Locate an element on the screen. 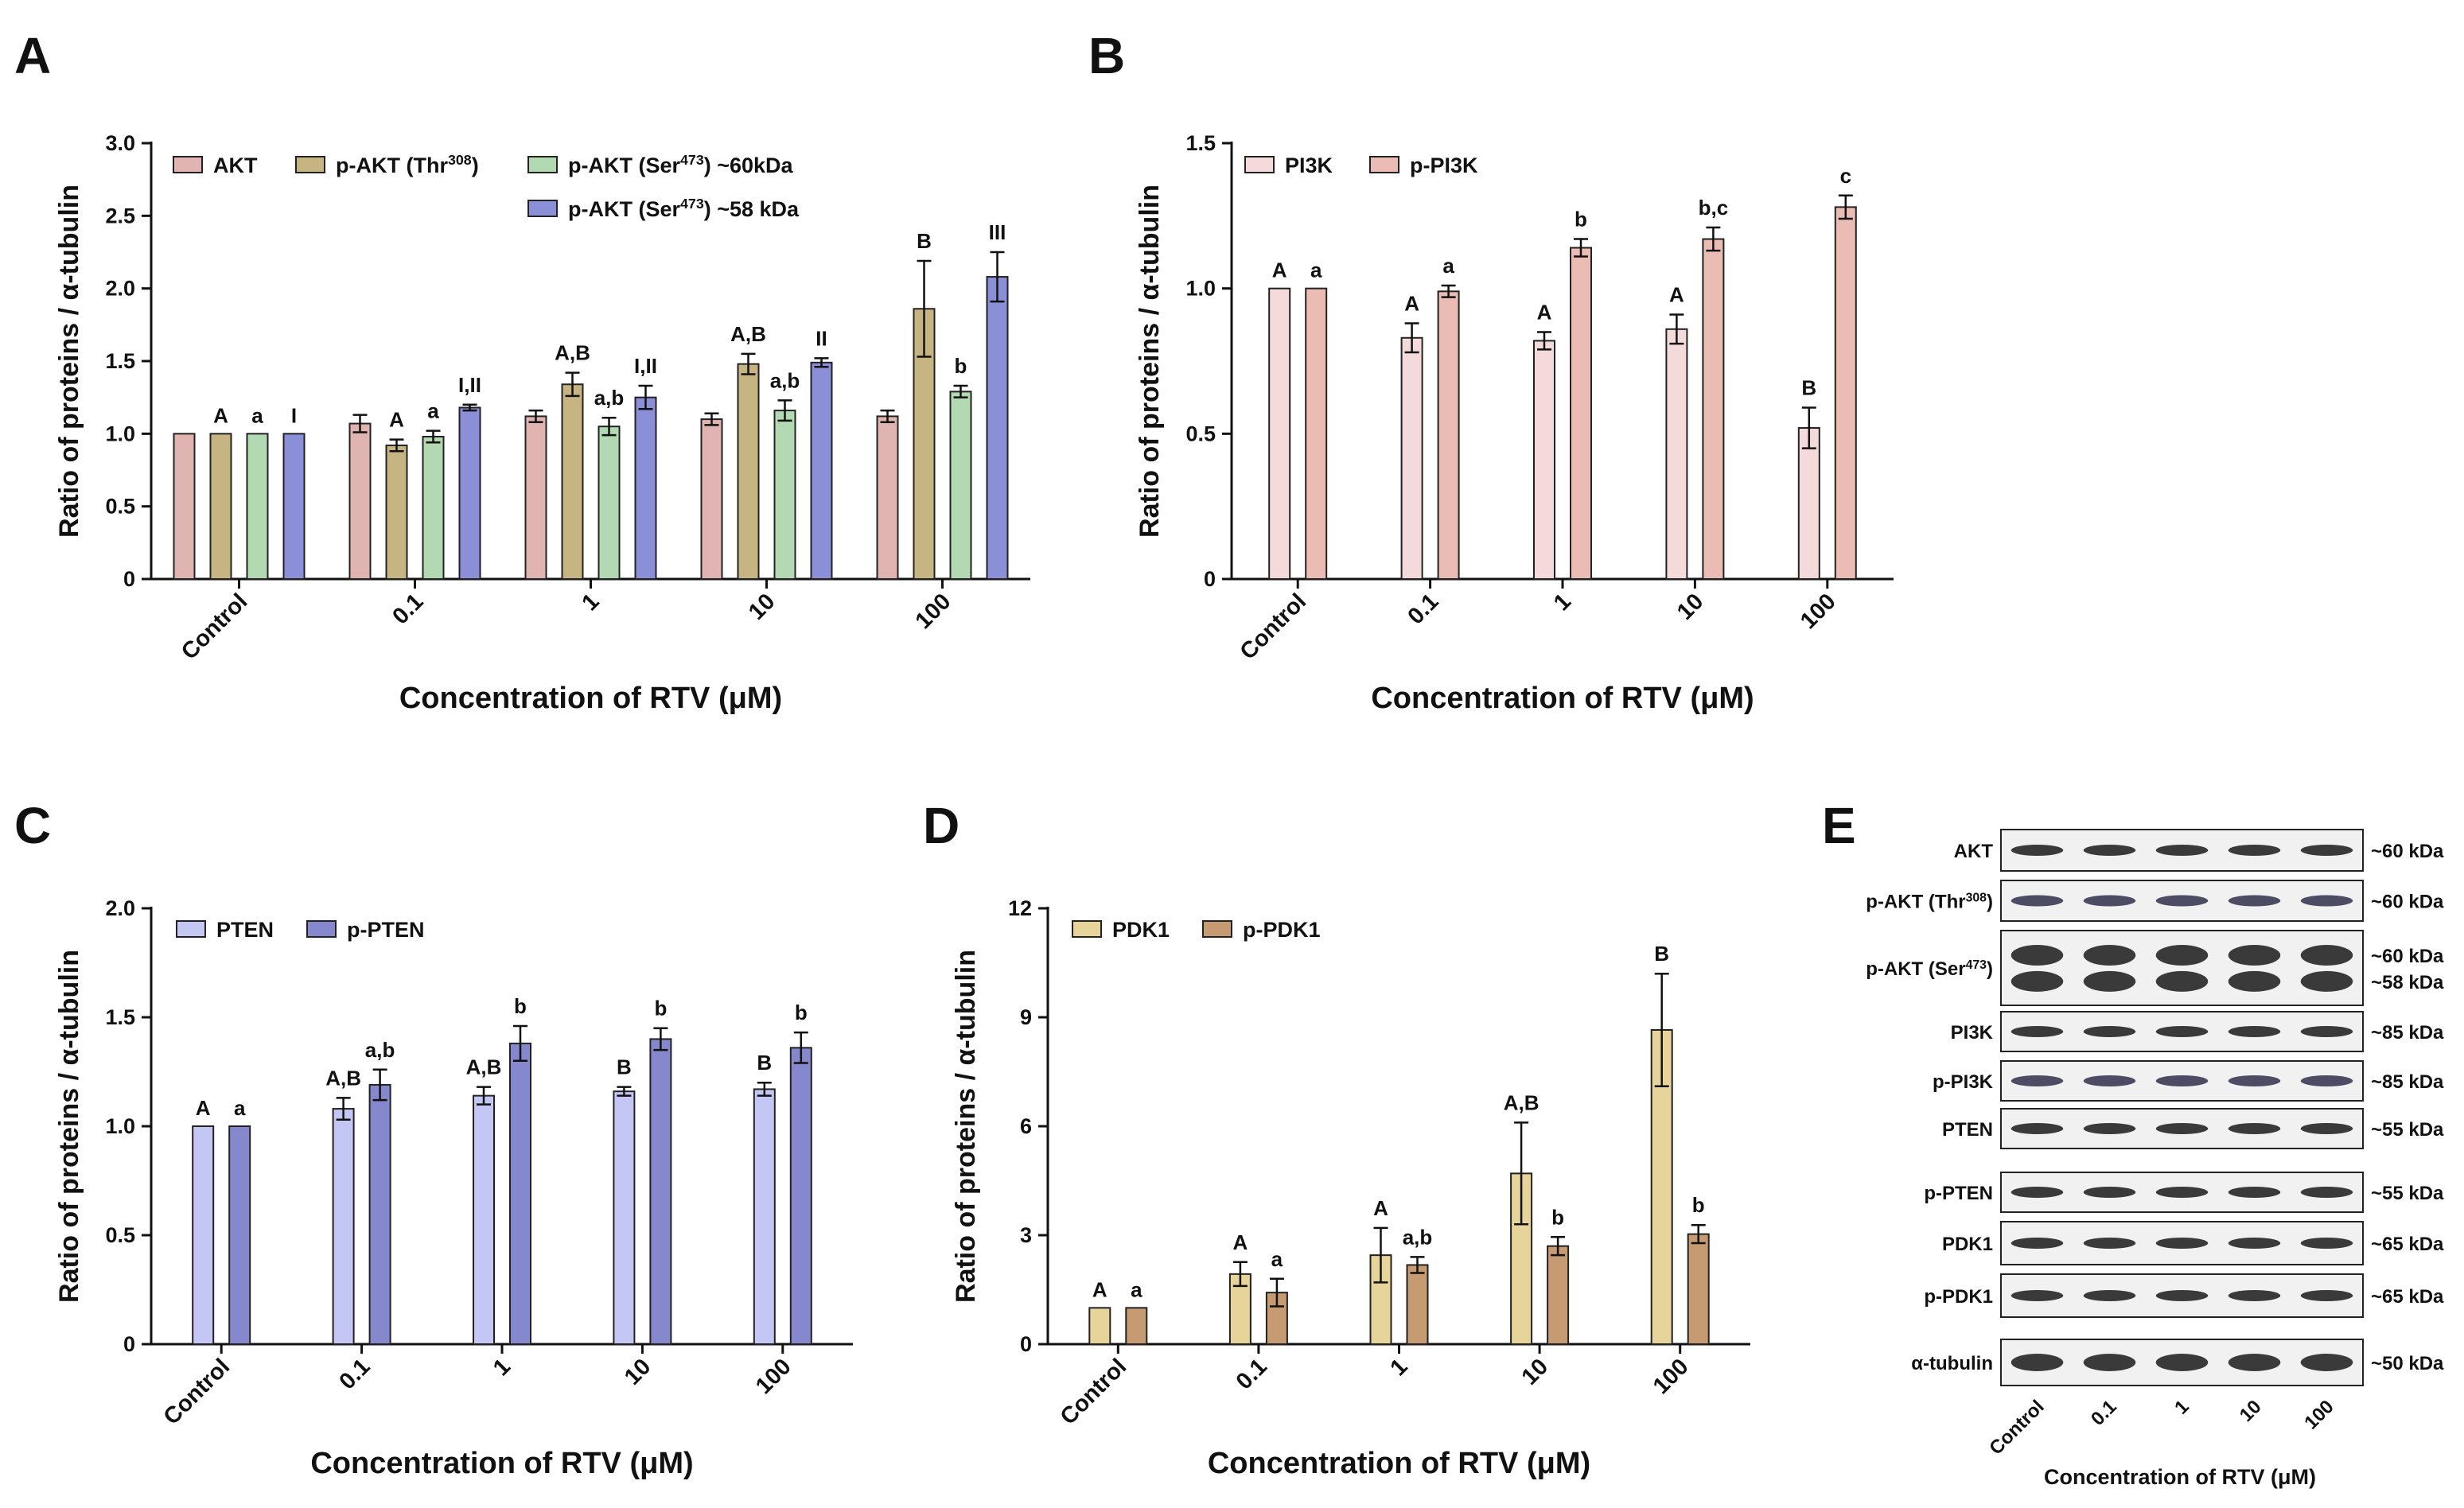 The image size is (2464, 1508). blot-row: PI3K ~85 kDa is located at coordinates (2197, 1031).